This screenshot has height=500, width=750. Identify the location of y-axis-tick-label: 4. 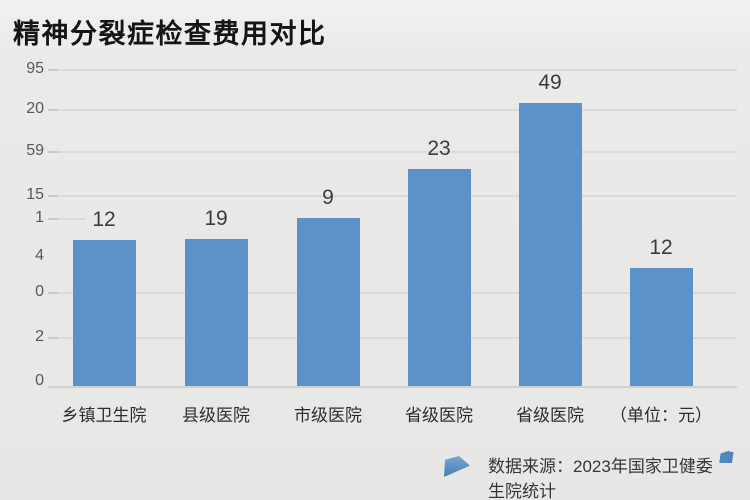
(39, 255).